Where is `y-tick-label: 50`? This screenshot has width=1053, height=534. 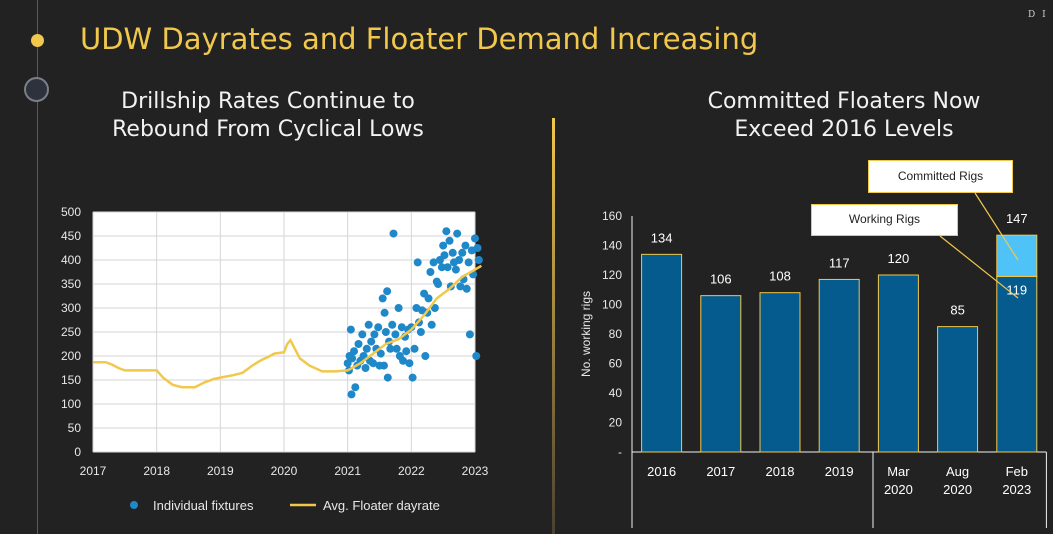
y-tick-label: 50 is located at coordinates (75, 428).